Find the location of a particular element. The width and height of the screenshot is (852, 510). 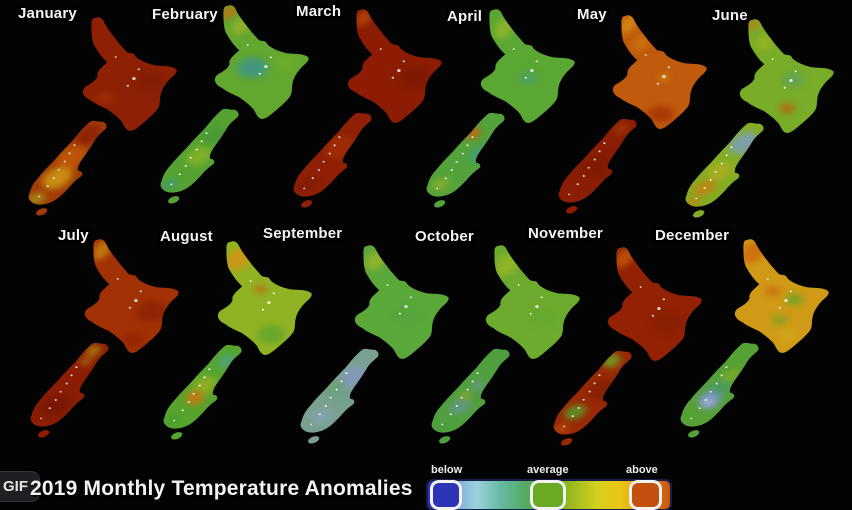

month-map-december is located at coordinates (758, 340).